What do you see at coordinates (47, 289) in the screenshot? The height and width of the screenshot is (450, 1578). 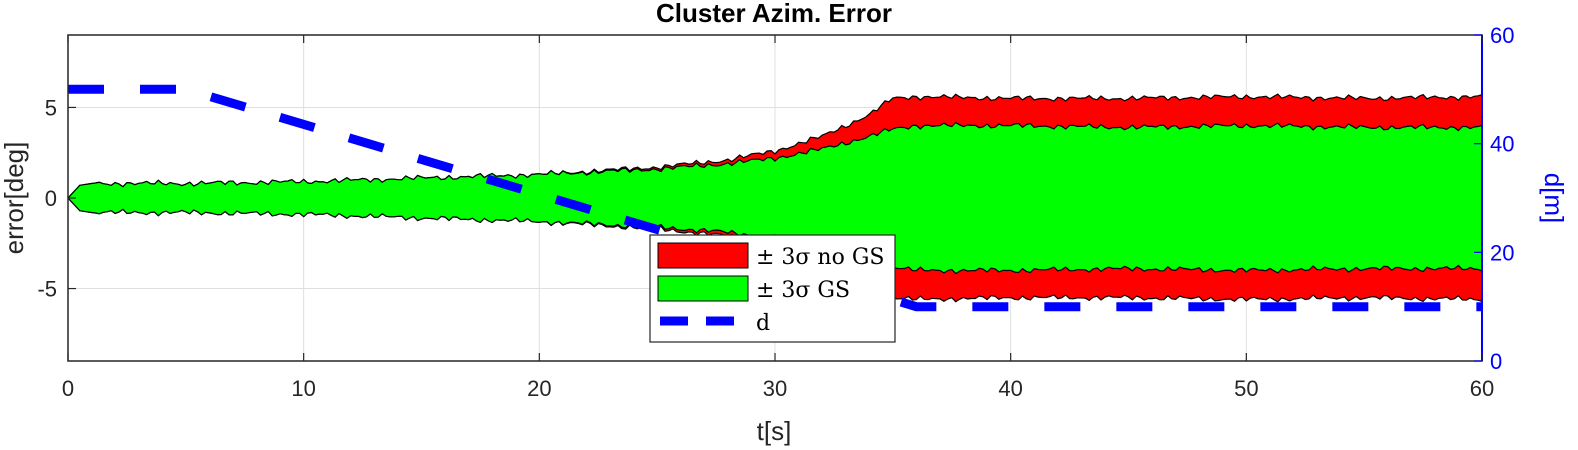 I see `y-tick-label: -5` at bounding box center [47, 289].